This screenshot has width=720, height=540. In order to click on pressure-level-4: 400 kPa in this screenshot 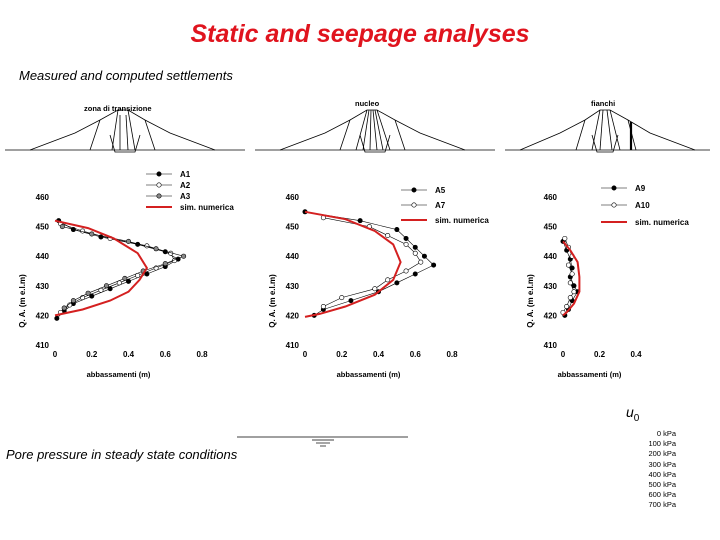, I will do `click(662, 474)`.